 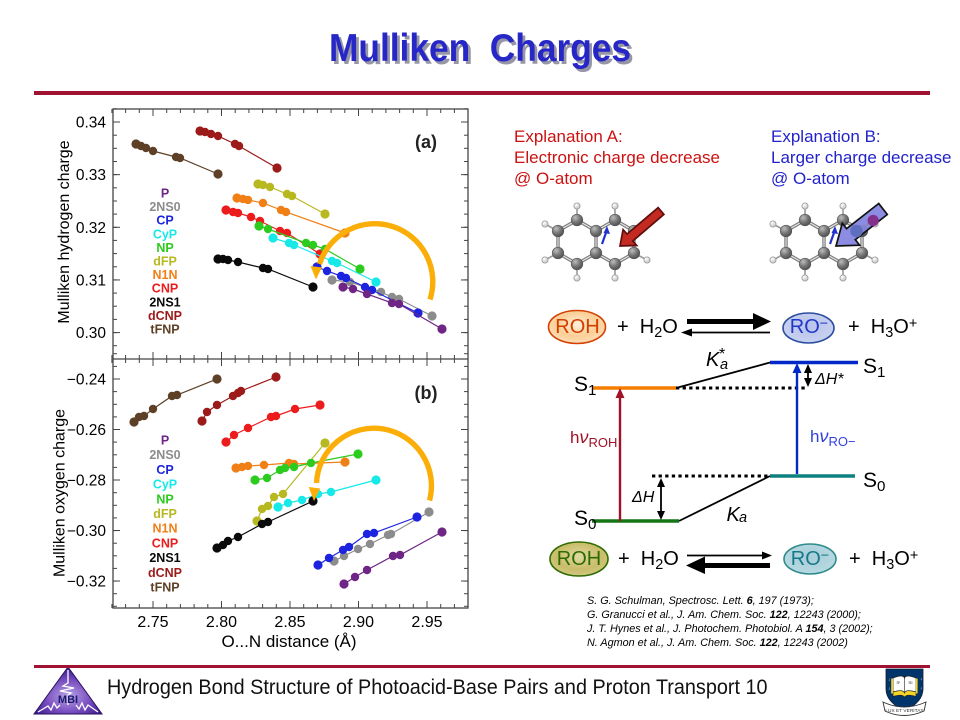 What do you see at coordinates (91, 333) in the screenshot?
I see `svg-text: 0.30` at bounding box center [91, 333].